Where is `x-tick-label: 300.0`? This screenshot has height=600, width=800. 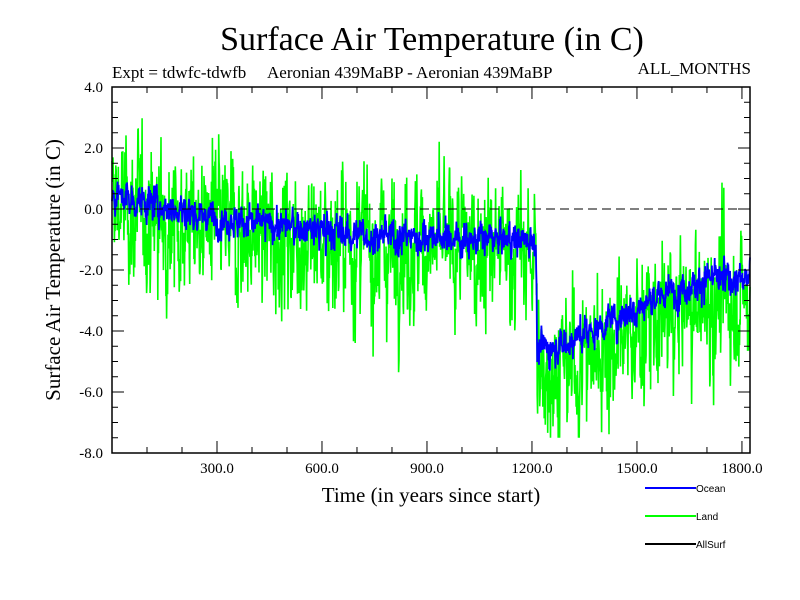 x-tick-label: 300.0 is located at coordinates (217, 469).